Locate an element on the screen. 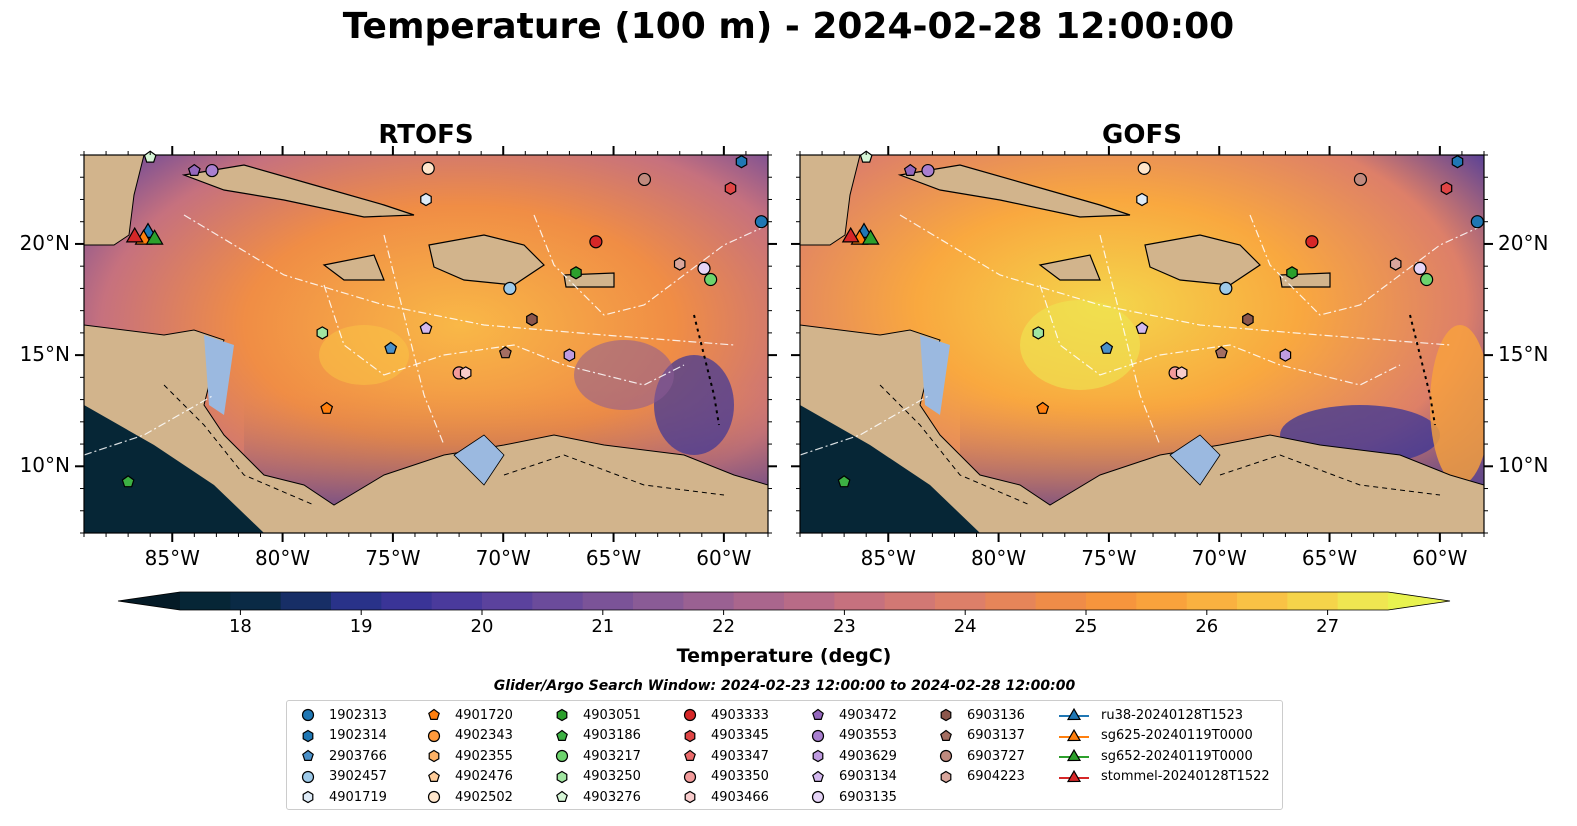 The width and height of the screenshot is (1577, 826). legend-item: 3902457 is located at coordinates (342, 777).